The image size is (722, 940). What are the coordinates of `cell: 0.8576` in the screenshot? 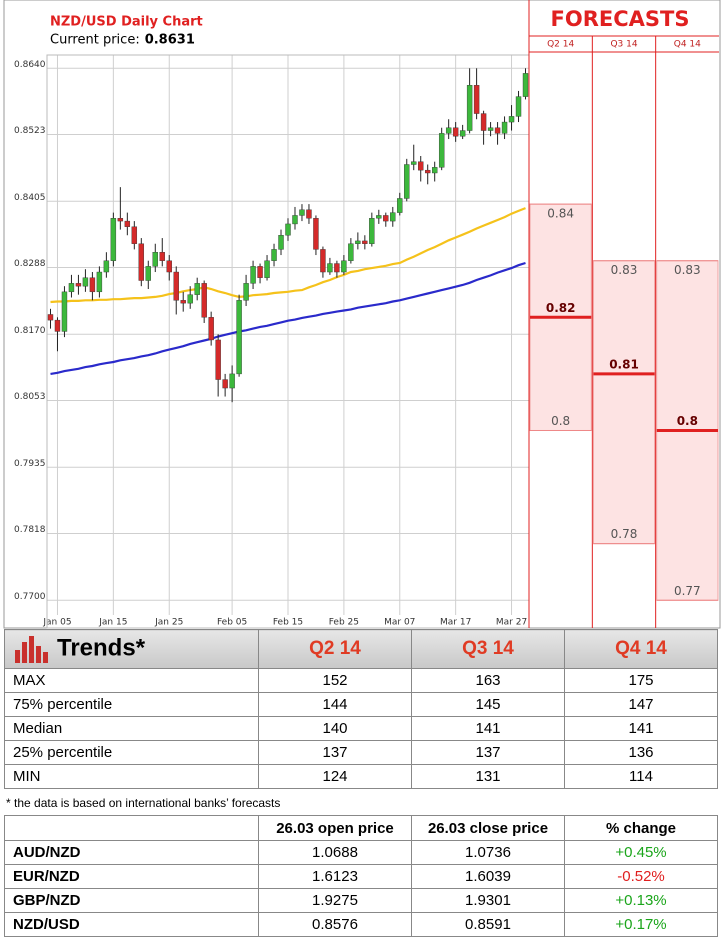 It's located at (335, 924).